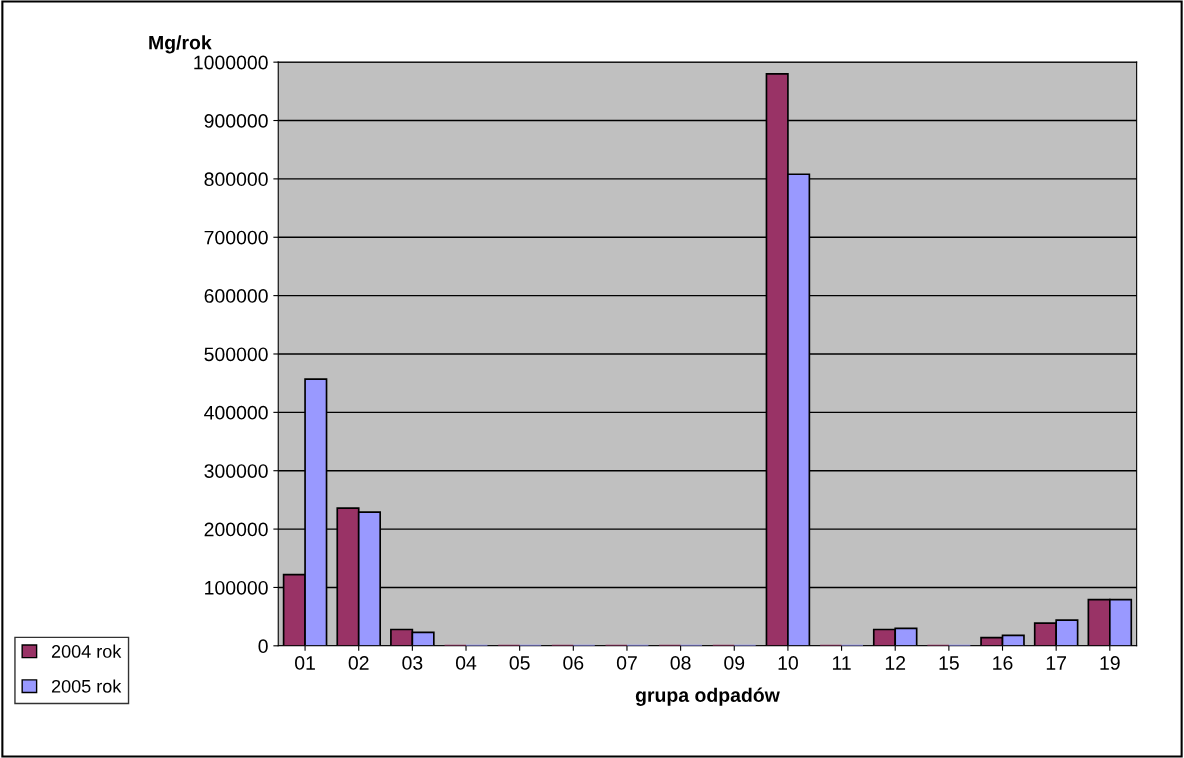  I want to click on legend-label: 2004 rok, so click(86, 651).